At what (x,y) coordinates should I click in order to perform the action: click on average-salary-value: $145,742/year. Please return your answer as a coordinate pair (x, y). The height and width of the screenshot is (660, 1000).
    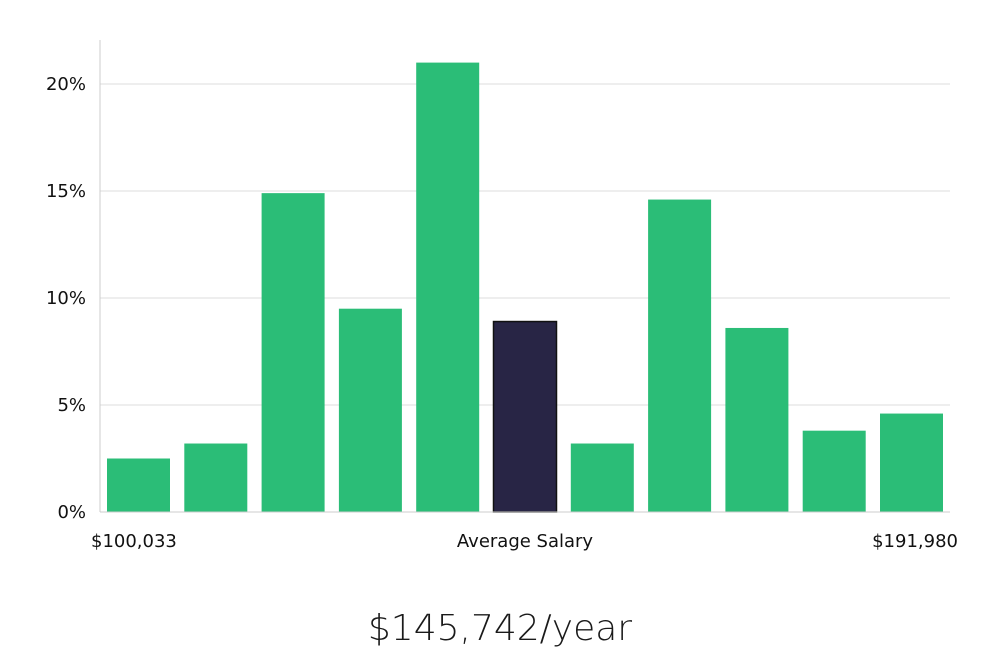
    Looking at the image, I should click on (500, 628).